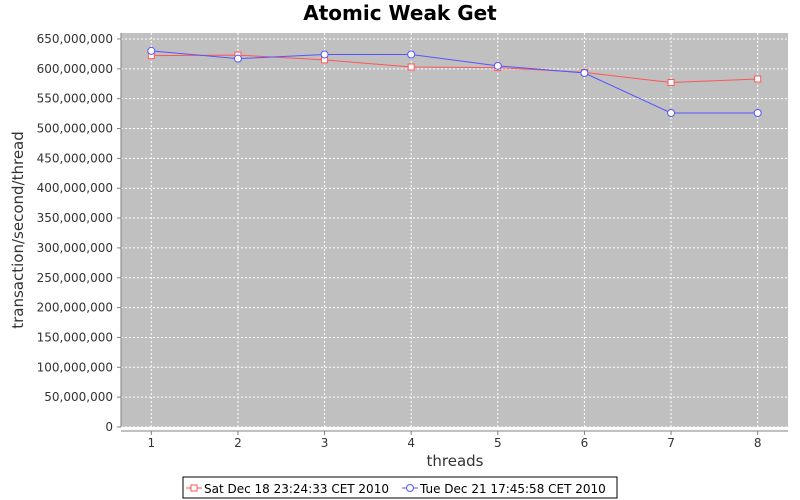 This screenshot has height=500, width=800. Describe the element at coordinates (75, 188) in the screenshot. I see `y-tick-label: 400,000,000` at that location.